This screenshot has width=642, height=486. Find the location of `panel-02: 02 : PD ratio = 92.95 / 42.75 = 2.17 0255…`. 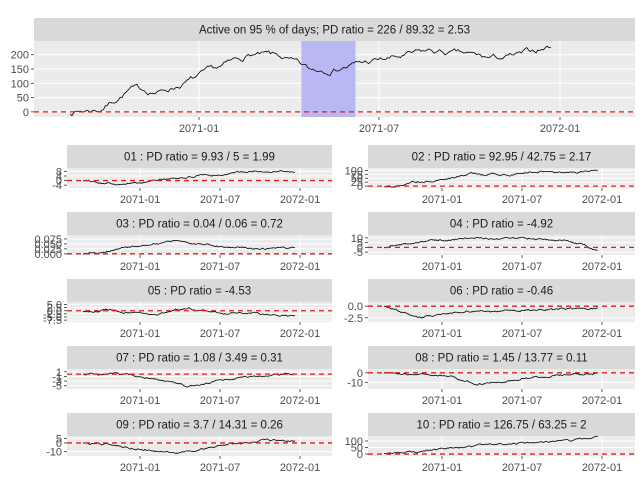

panel-02: 02 : PD ratio = 92.95 / 42.75 = 2.17 0255… is located at coordinates (490, 175).